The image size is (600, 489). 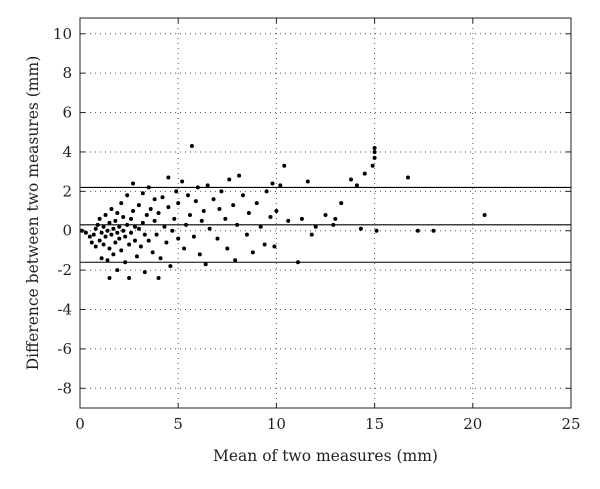 I want to click on reference-lines, so click(x=325, y=224).